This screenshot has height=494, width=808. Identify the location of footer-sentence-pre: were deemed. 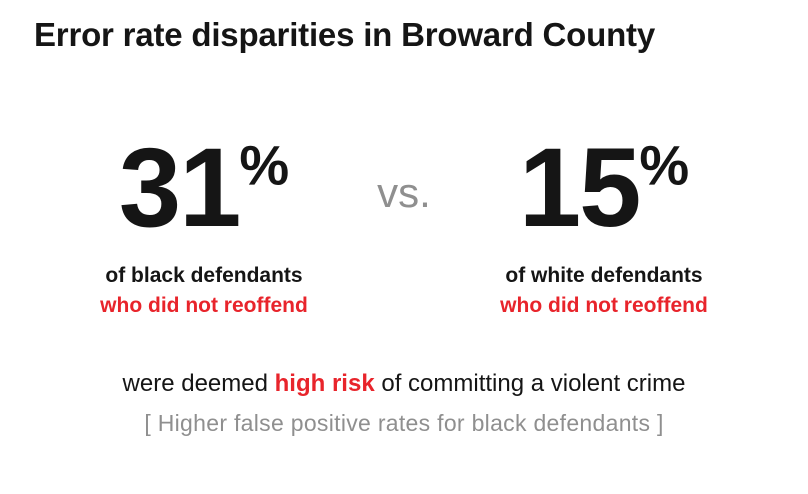
(198, 383).